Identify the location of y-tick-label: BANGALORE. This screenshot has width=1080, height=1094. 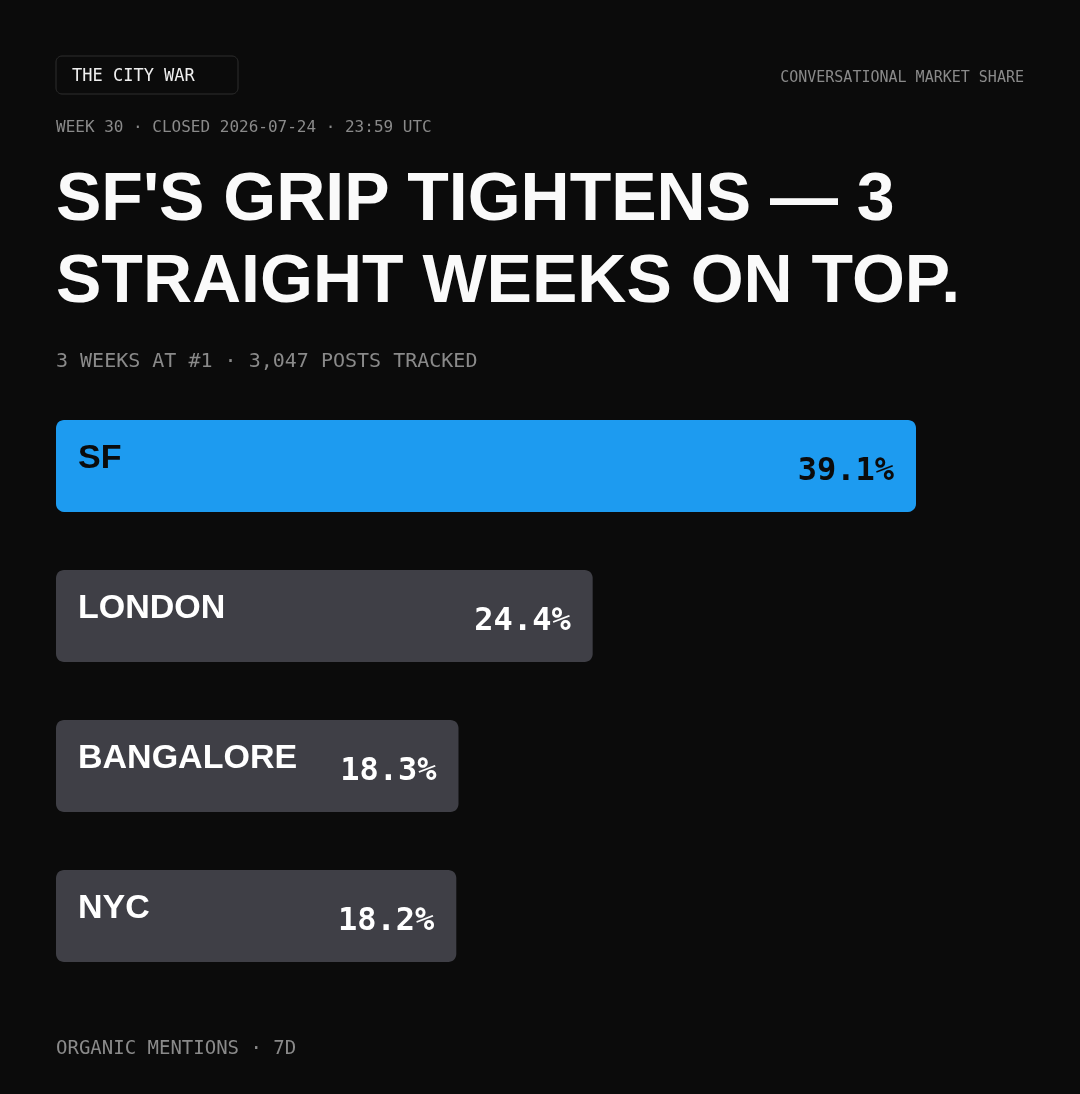
(188, 756).